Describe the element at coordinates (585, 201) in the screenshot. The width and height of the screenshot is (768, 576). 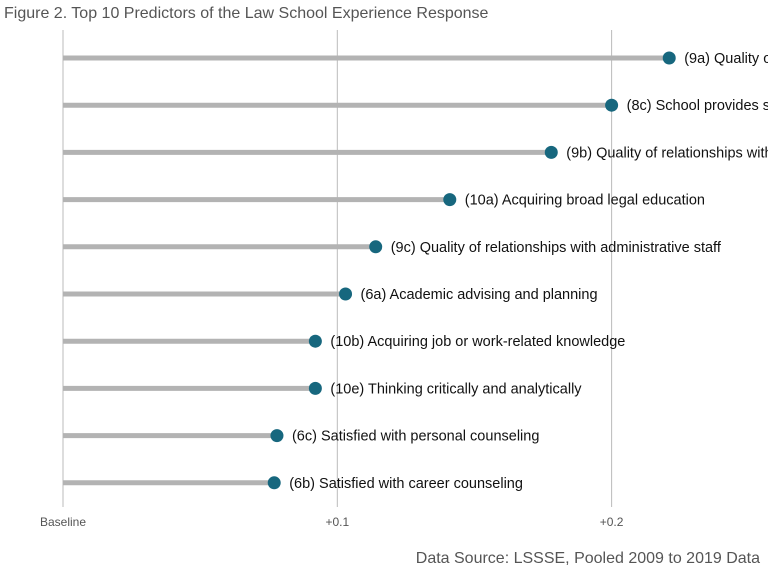
I see `predictor-label: (10a) Acquiring broad legal education` at that location.